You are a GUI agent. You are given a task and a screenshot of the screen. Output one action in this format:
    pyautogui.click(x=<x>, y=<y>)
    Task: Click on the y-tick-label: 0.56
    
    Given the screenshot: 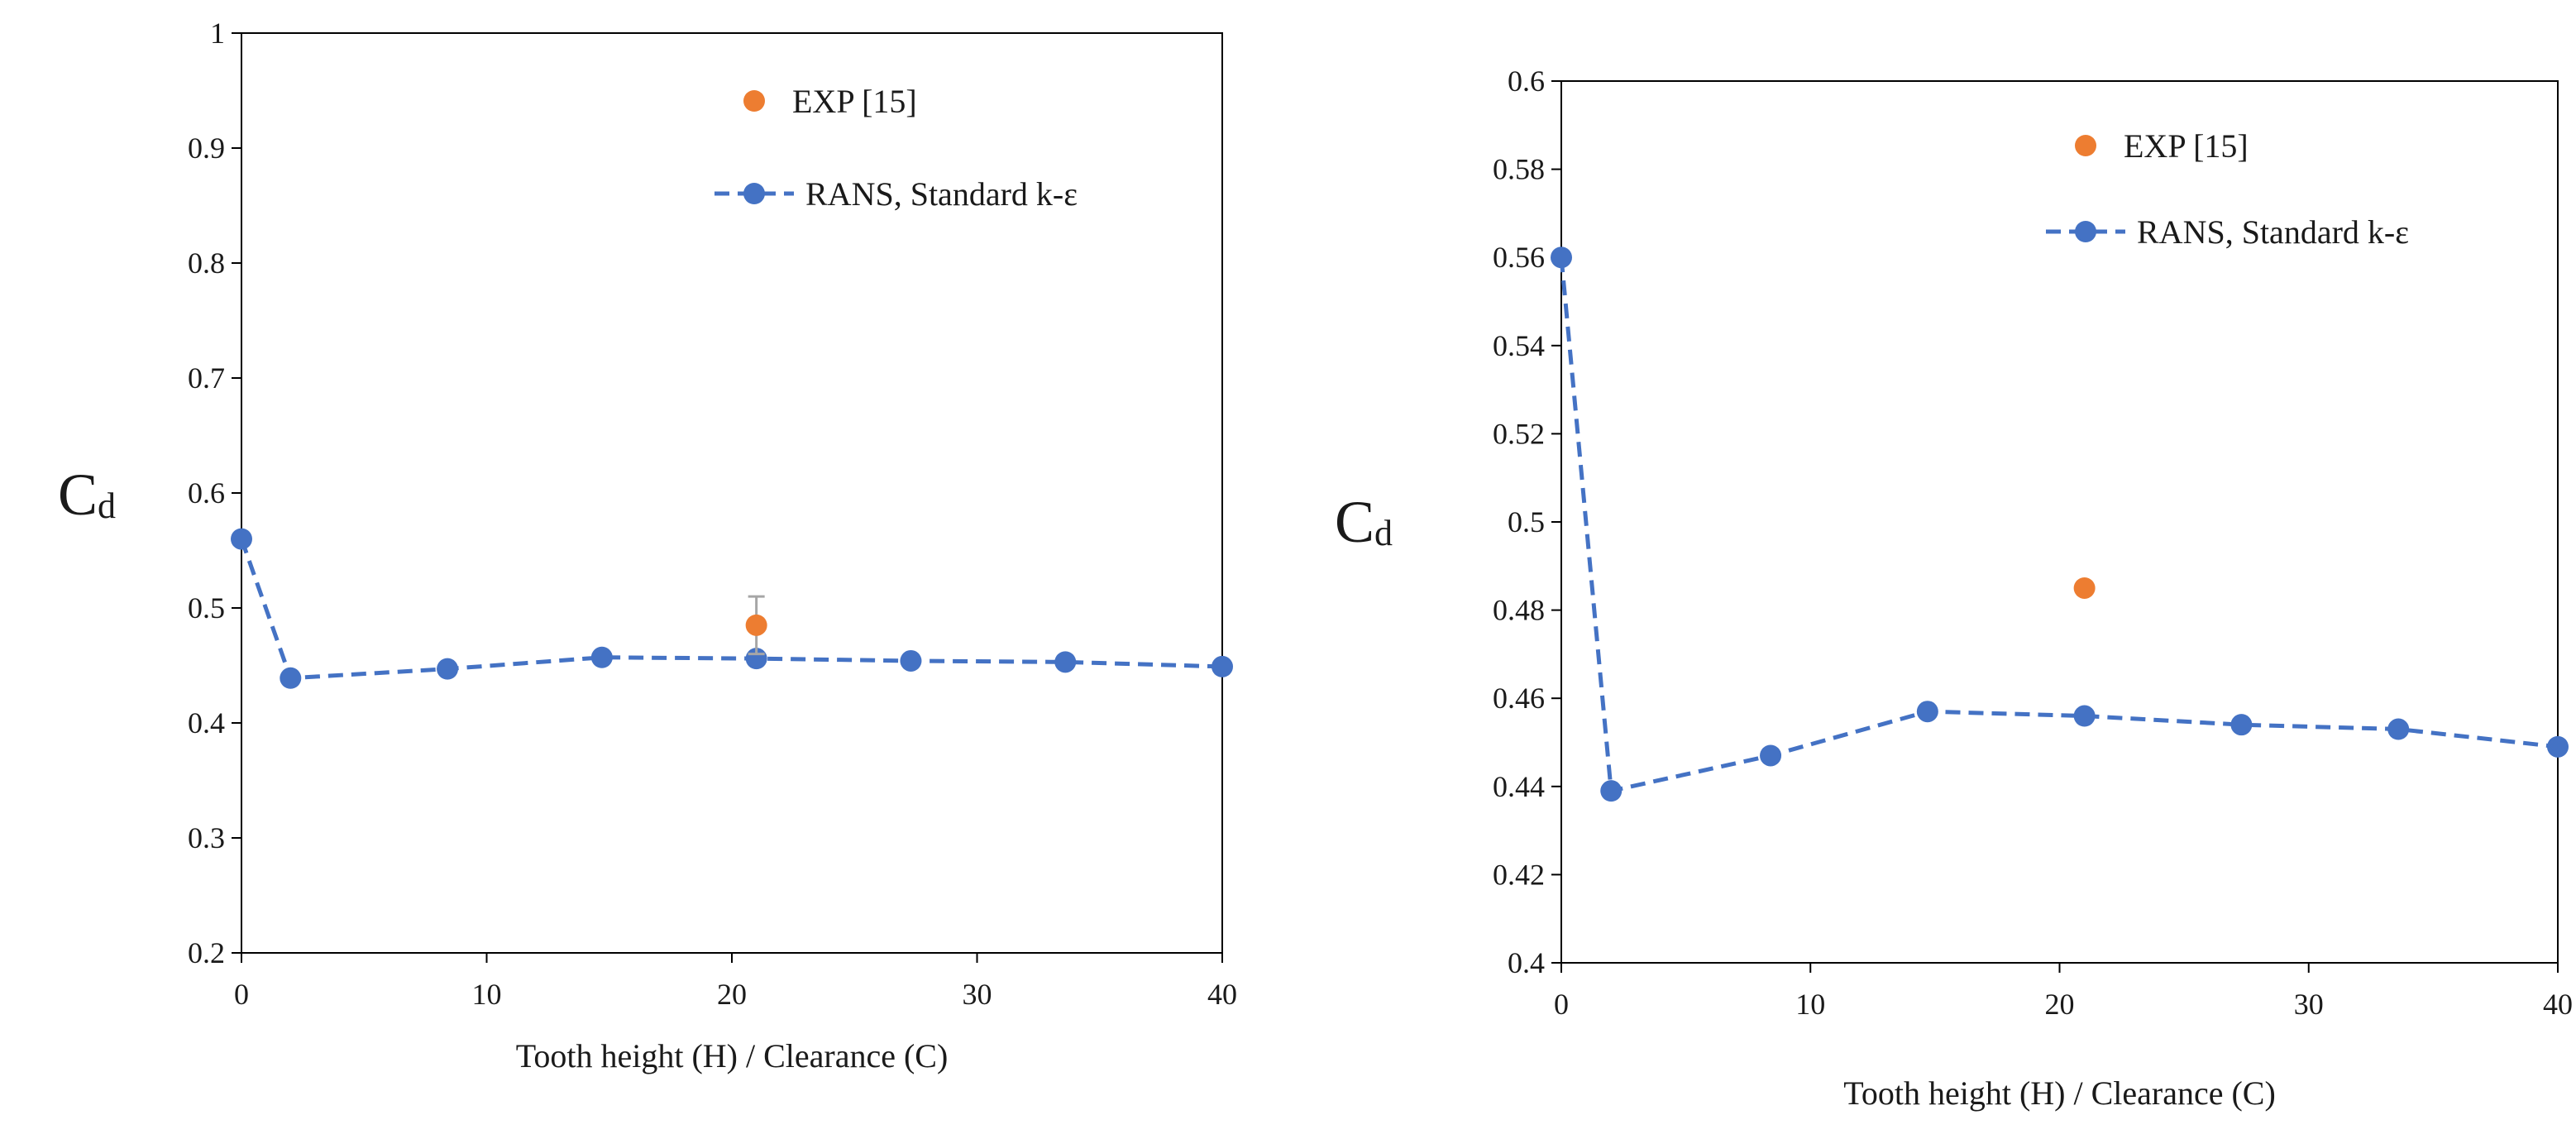 What is the action you would take?
    pyautogui.click(x=1519, y=257)
    